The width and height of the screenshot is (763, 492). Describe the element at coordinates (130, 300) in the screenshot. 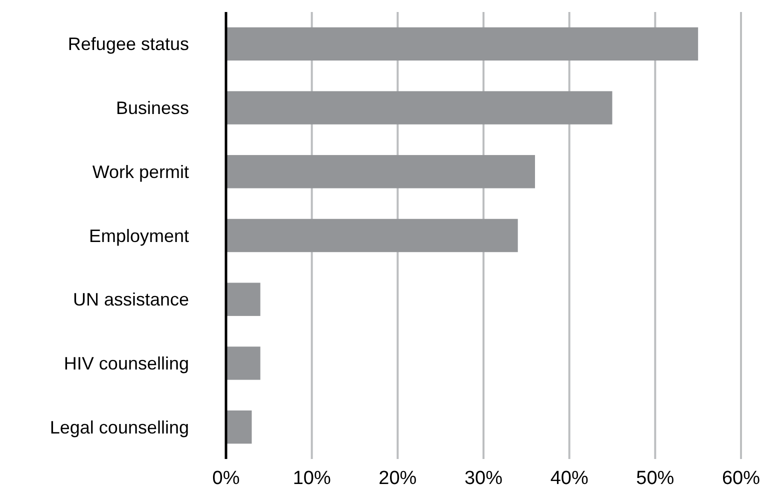

I see `y-tick-label: UN assistance` at that location.